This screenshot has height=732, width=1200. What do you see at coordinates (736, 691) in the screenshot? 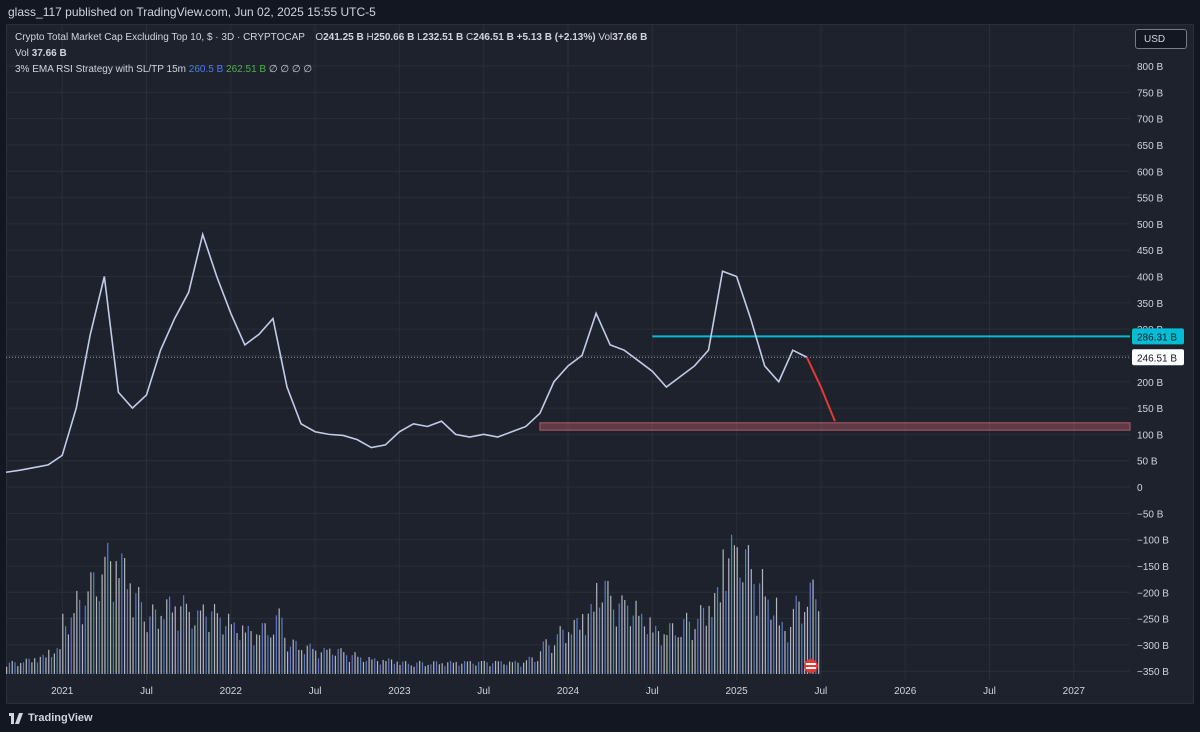
I see `x-tick-label: 2025` at bounding box center [736, 691].